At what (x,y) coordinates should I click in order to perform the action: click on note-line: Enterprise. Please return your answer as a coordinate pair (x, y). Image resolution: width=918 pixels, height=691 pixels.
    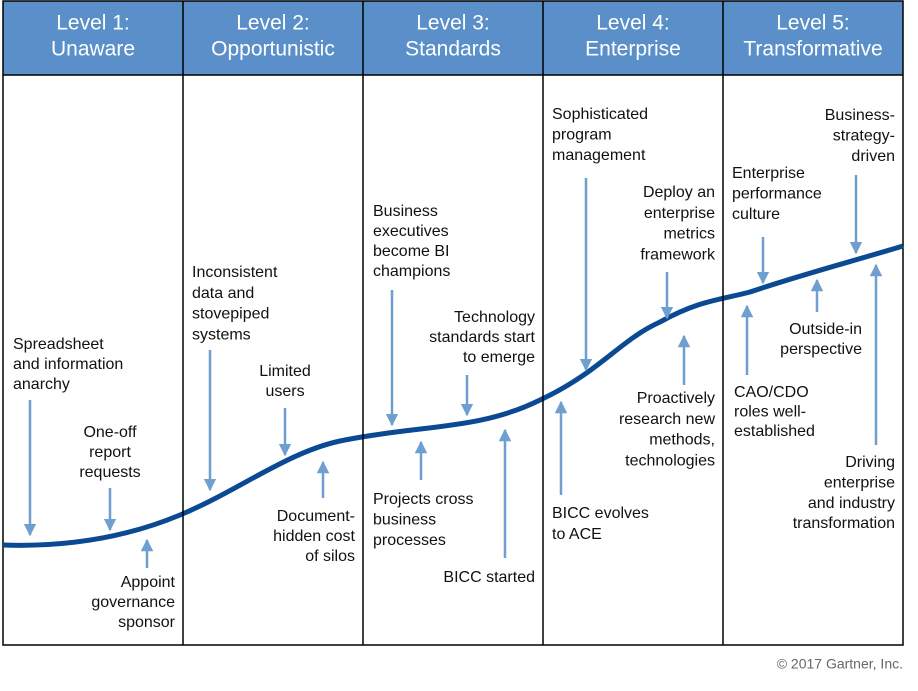
    Looking at the image, I should click on (768, 173).